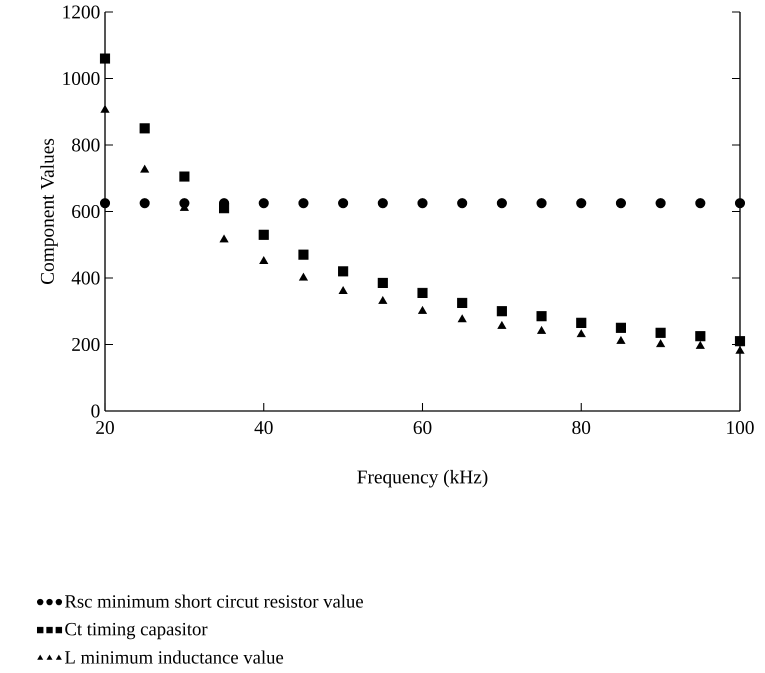 The height and width of the screenshot is (673, 765). What do you see at coordinates (105, 427) in the screenshot?
I see `x-tick-label: 20` at bounding box center [105, 427].